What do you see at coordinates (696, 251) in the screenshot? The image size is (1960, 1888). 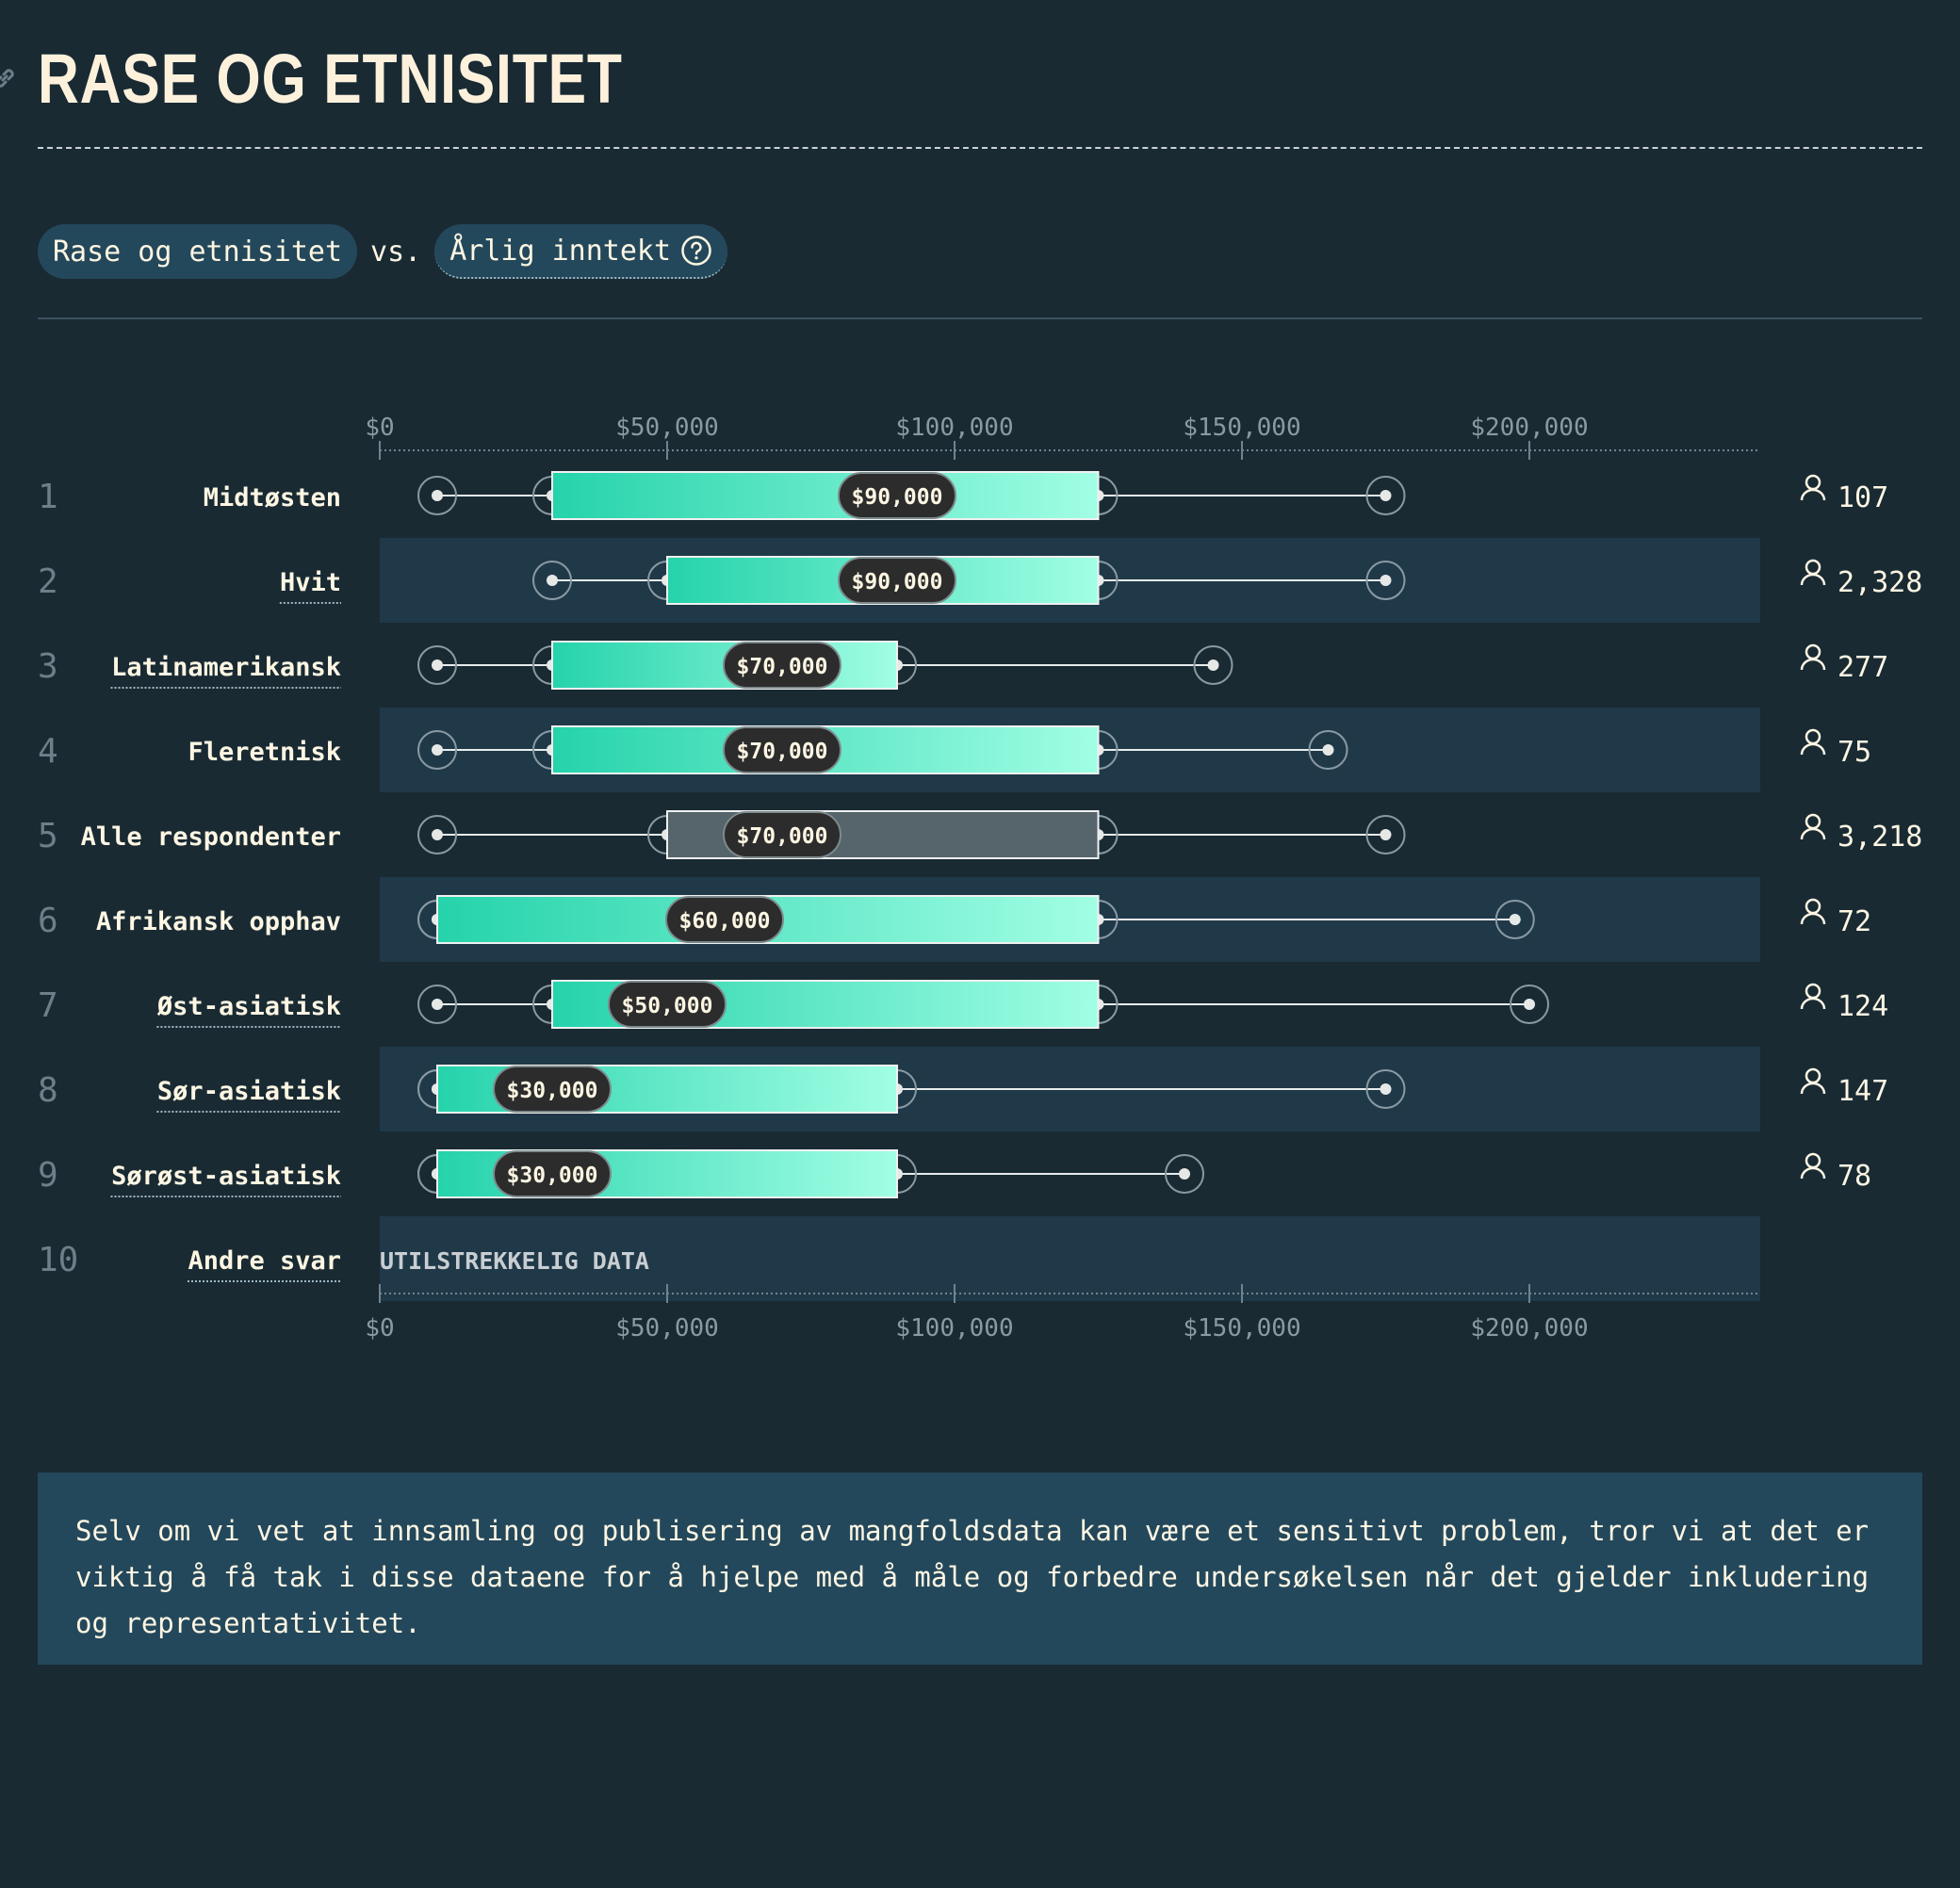 I see `question-circle-icon` at bounding box center [696, 251].